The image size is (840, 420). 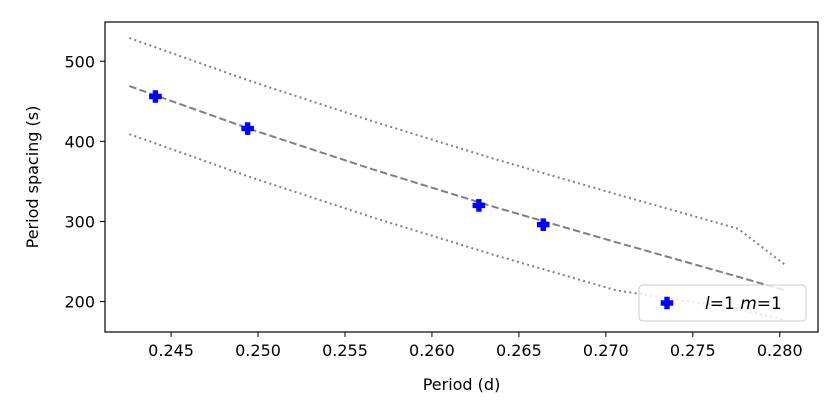 I want to click on x-tick-label: 0.255, so click(x=345, y=350).